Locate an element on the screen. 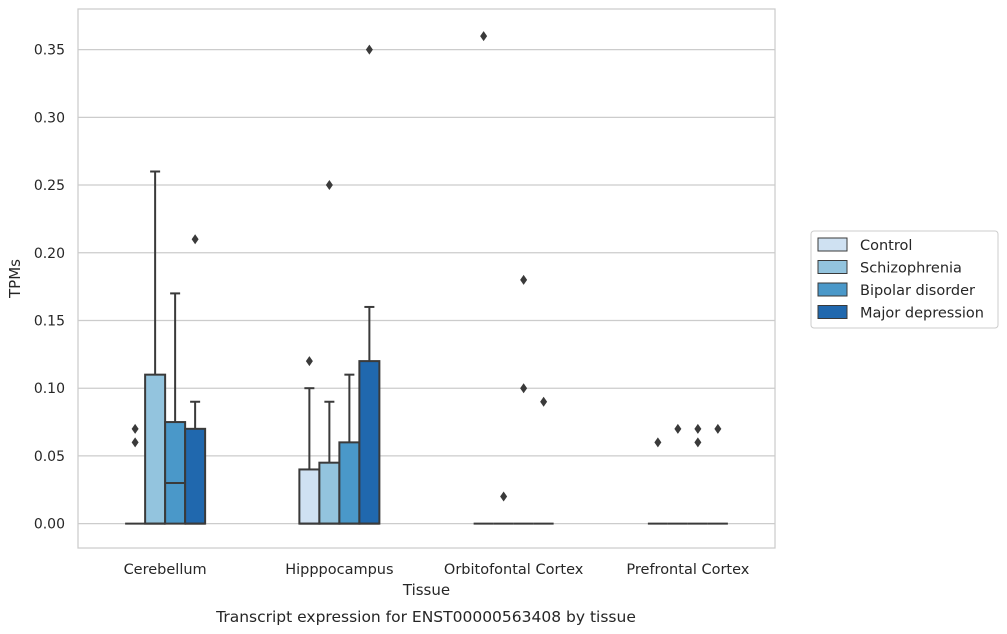  legend-label: Schizophrenia is located at coordinates (911, 269).